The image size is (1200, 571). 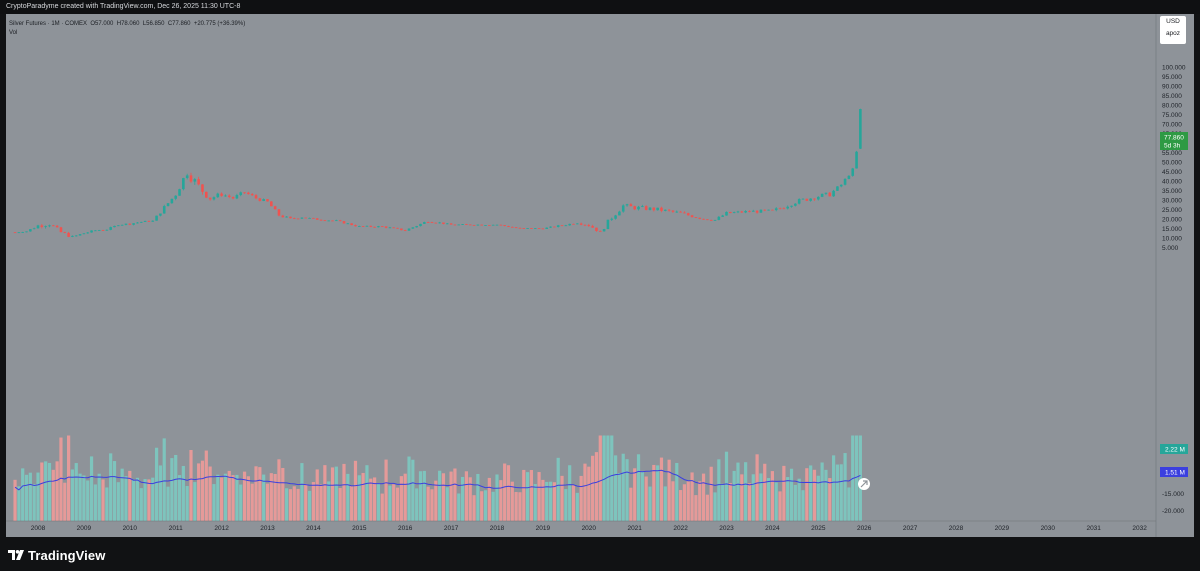 What do you see at coordinates (1172, 239) in the screenshot?
I see `price-tick-label: 10.000` at bounding box center [1172, 239].